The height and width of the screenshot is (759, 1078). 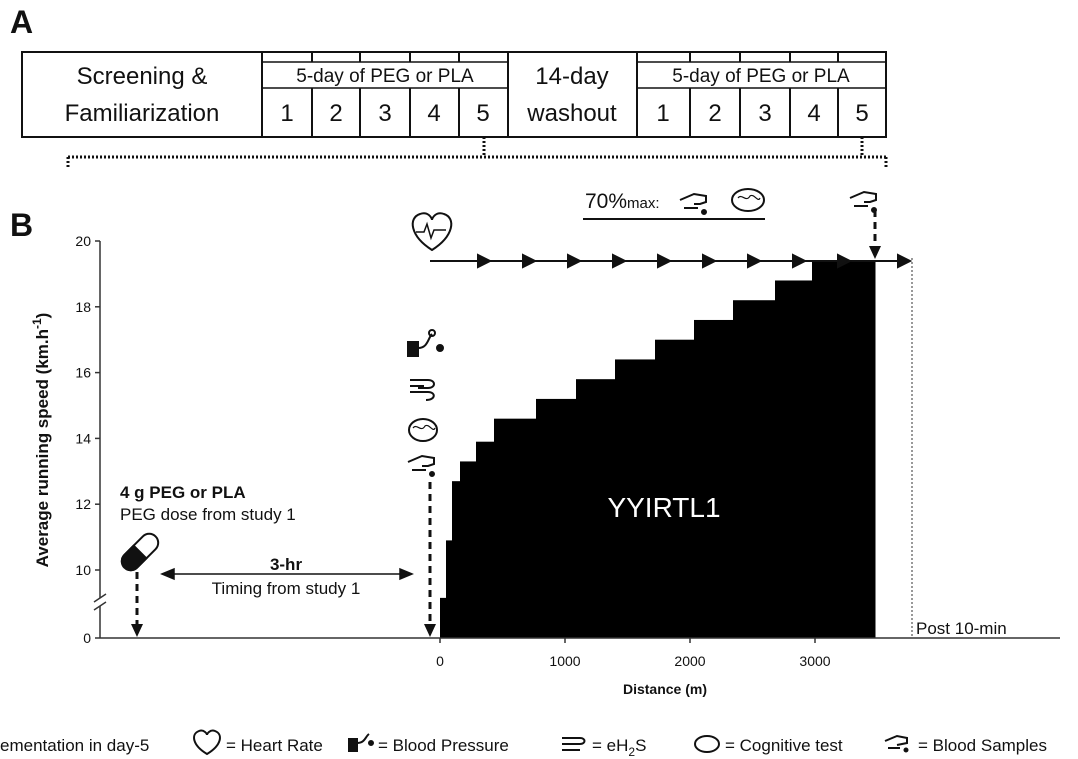 I want to click on x-tick-label: 0, so click(x=440, y=661).